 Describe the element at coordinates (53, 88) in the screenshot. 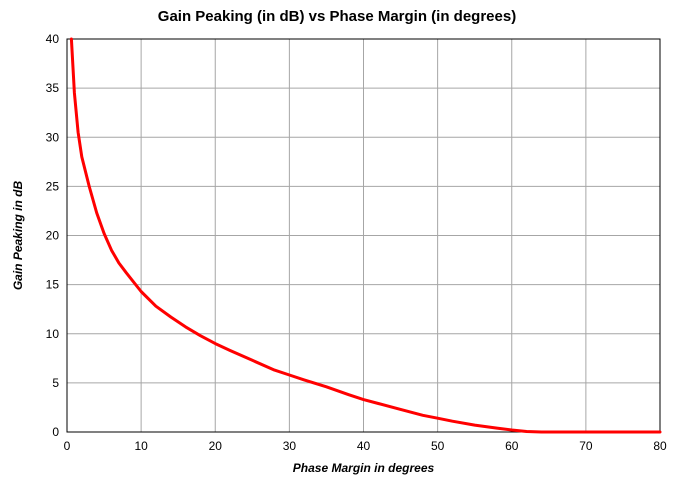

I see `y-tick-label: 35` at that location.